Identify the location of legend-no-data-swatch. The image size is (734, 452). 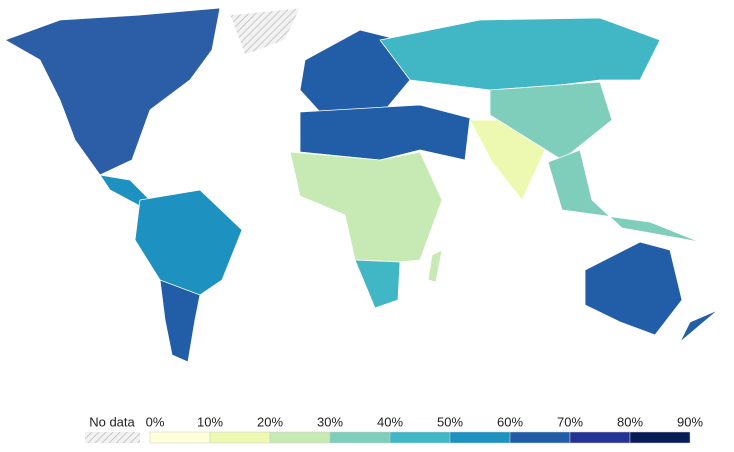
(112, 437).